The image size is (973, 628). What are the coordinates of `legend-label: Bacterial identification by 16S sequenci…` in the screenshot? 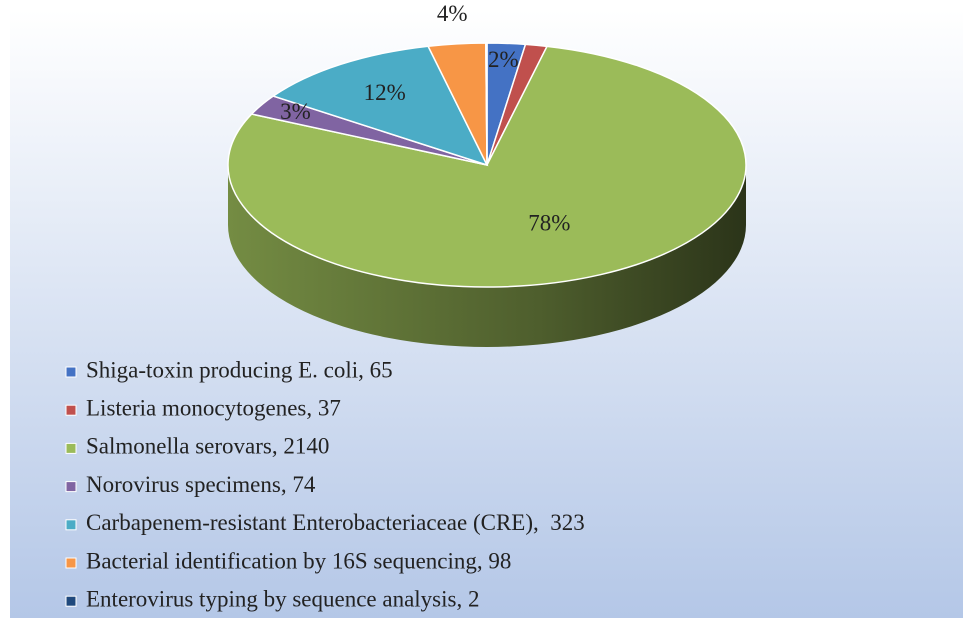 It's located at (298, 560).